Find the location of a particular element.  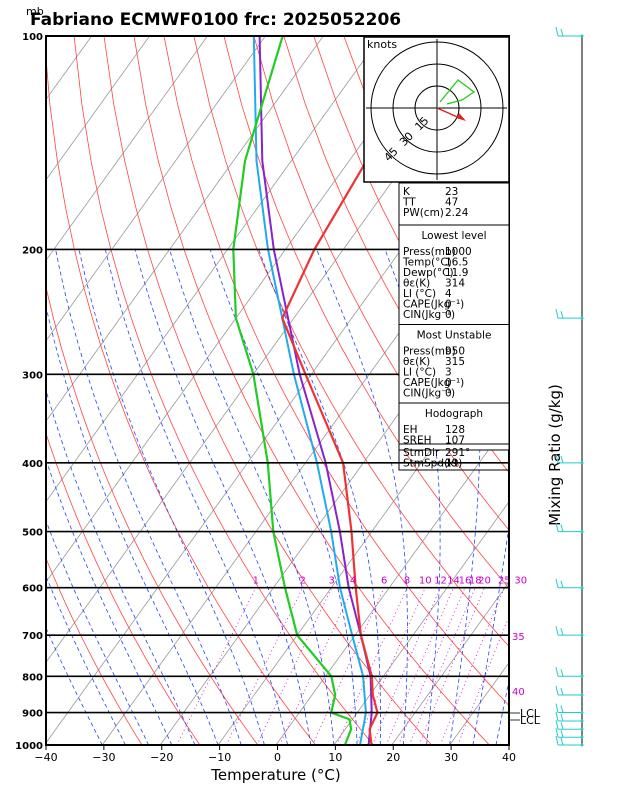

mixing-ratio-label: 18 is located at coordinates (475, 581).